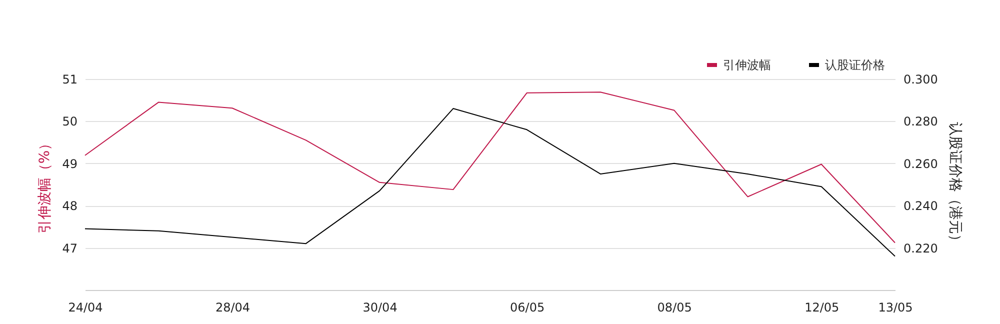 This screenshot has width=1000, height=324. Describe the element at coordinates (895, 307) in the screenshot. I see `x-tick-label: 13/05` at that location.